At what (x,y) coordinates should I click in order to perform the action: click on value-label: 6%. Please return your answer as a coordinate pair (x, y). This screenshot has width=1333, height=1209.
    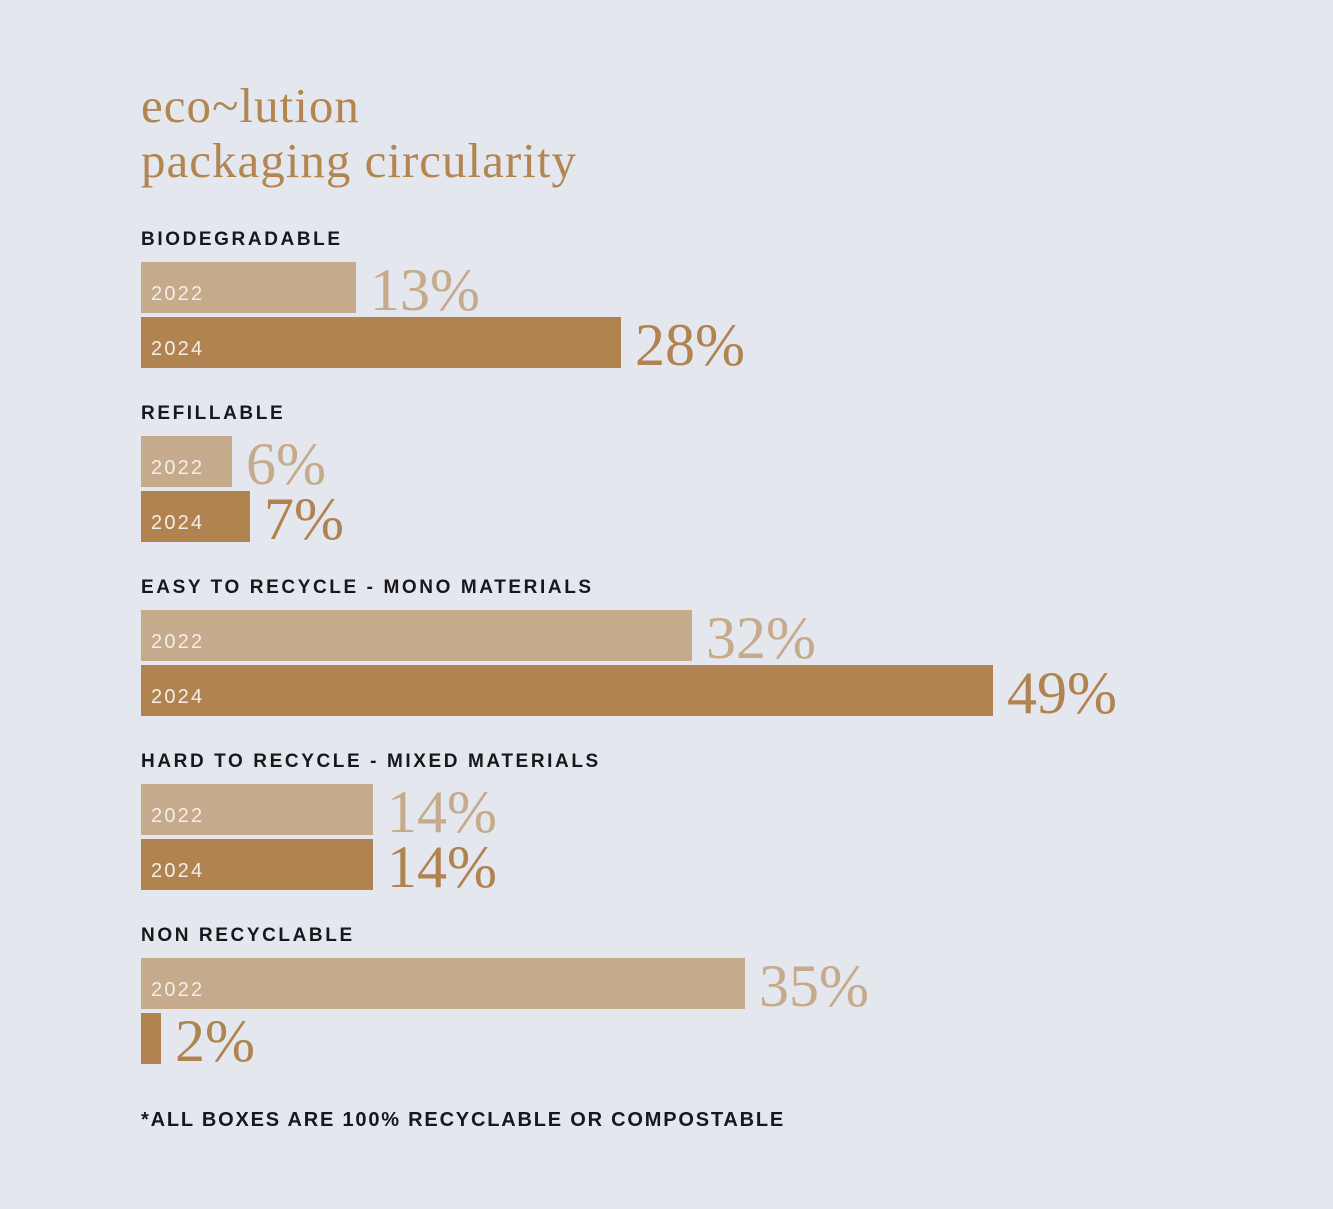
    Looking at the image, I should click on (286, 464).